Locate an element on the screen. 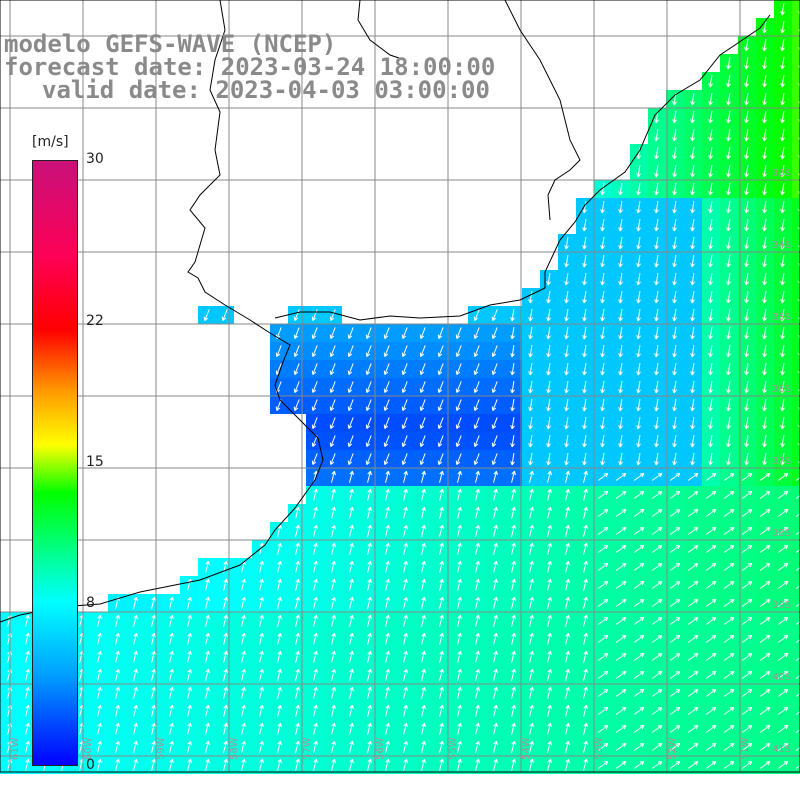 The height and width of the screenshot is (800, 800). wind-cell is located at coordinates (796, 81).